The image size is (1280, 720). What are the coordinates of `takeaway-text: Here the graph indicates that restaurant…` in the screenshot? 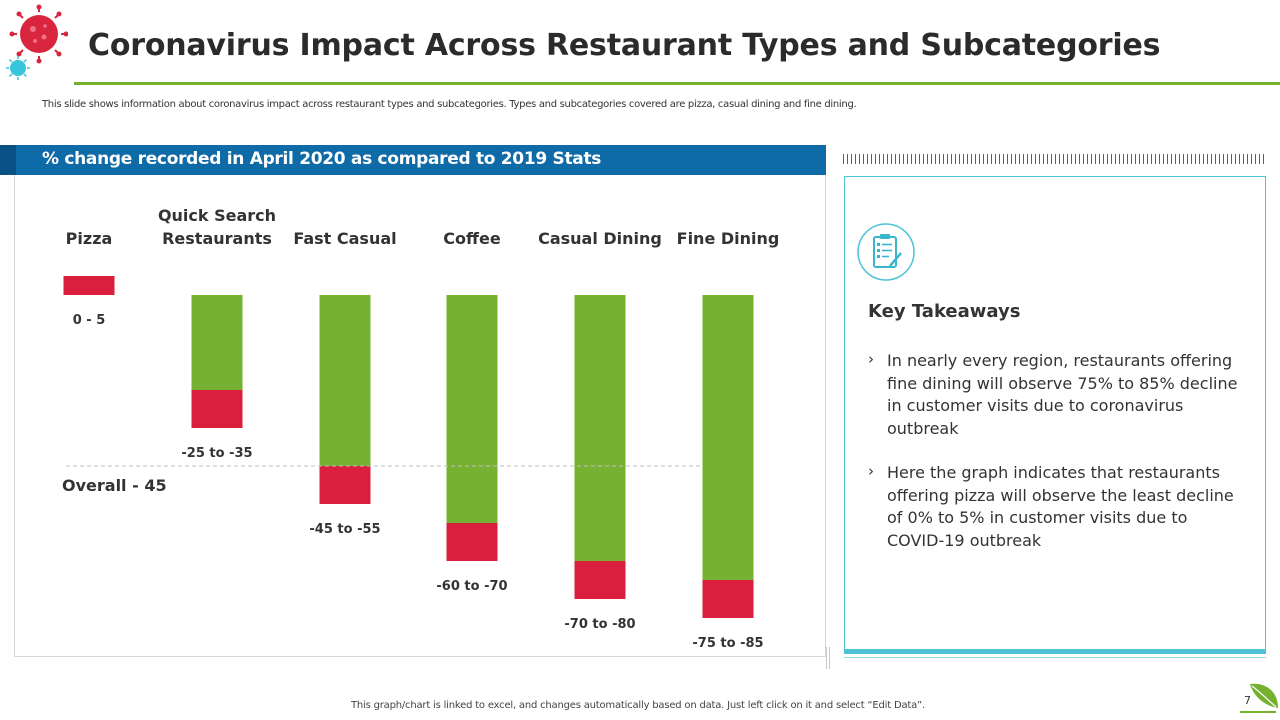 It's located at (1060, 506).